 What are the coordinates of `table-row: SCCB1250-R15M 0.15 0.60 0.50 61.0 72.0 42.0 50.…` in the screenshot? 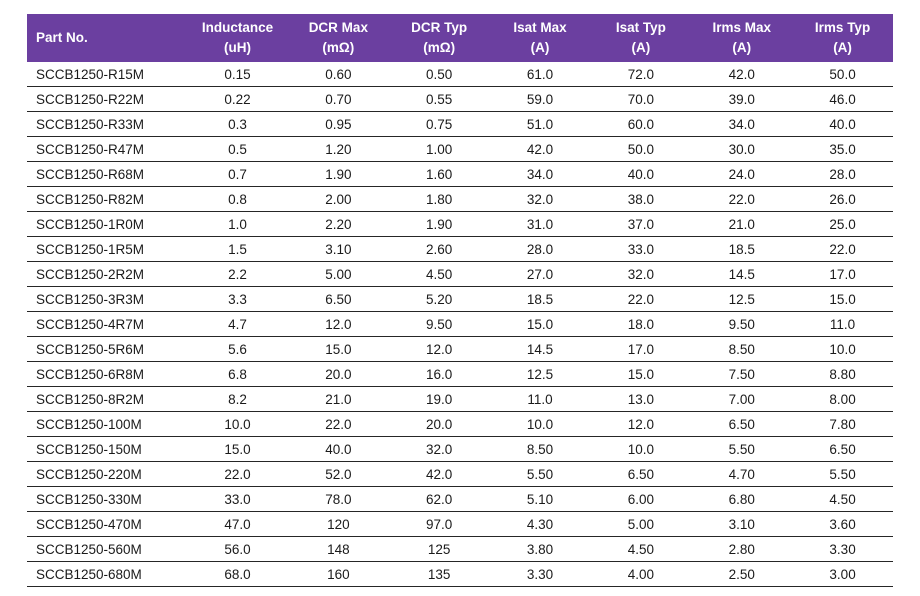 It's located at (460, 74).